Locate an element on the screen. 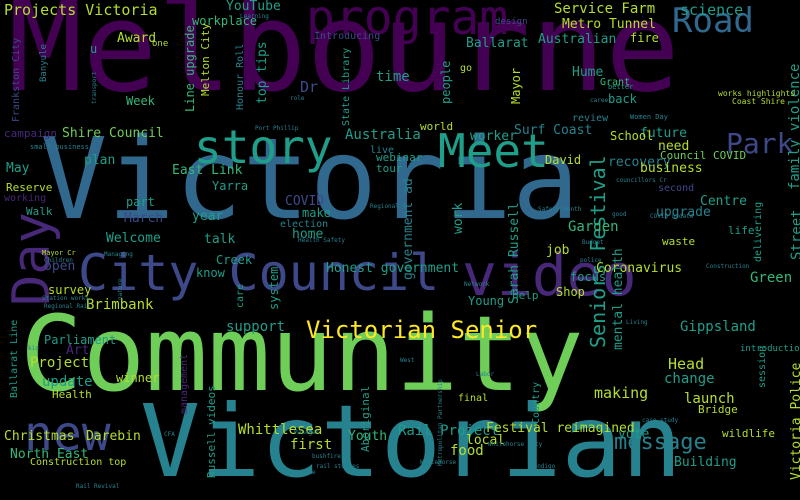 This screenshot has width=800, height=500. cloud-word: Mayor is located at coordinates (516, 85).